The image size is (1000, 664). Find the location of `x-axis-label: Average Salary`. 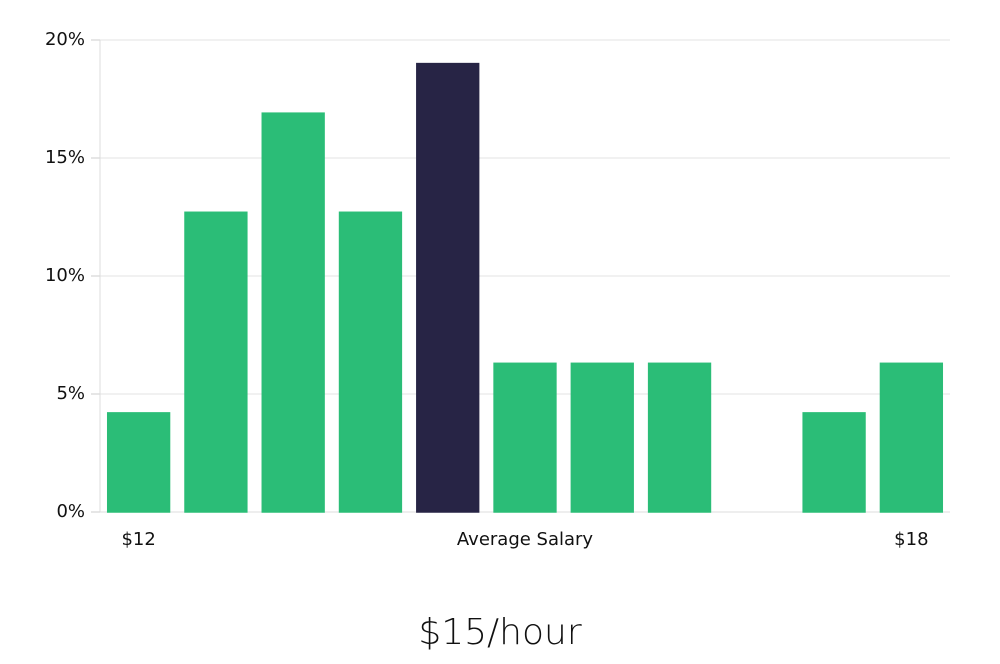

x-axis-label: Average Salary is located at coordinates (525, 539).